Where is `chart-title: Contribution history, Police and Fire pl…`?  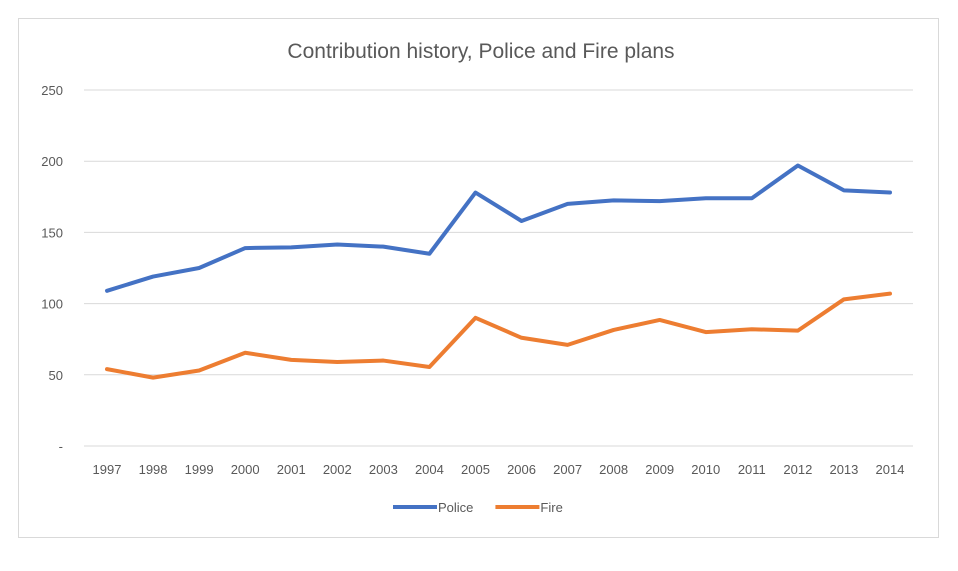 chart-title: Contribution history, Police and Fire pl… is located at coordinates (480, 51).